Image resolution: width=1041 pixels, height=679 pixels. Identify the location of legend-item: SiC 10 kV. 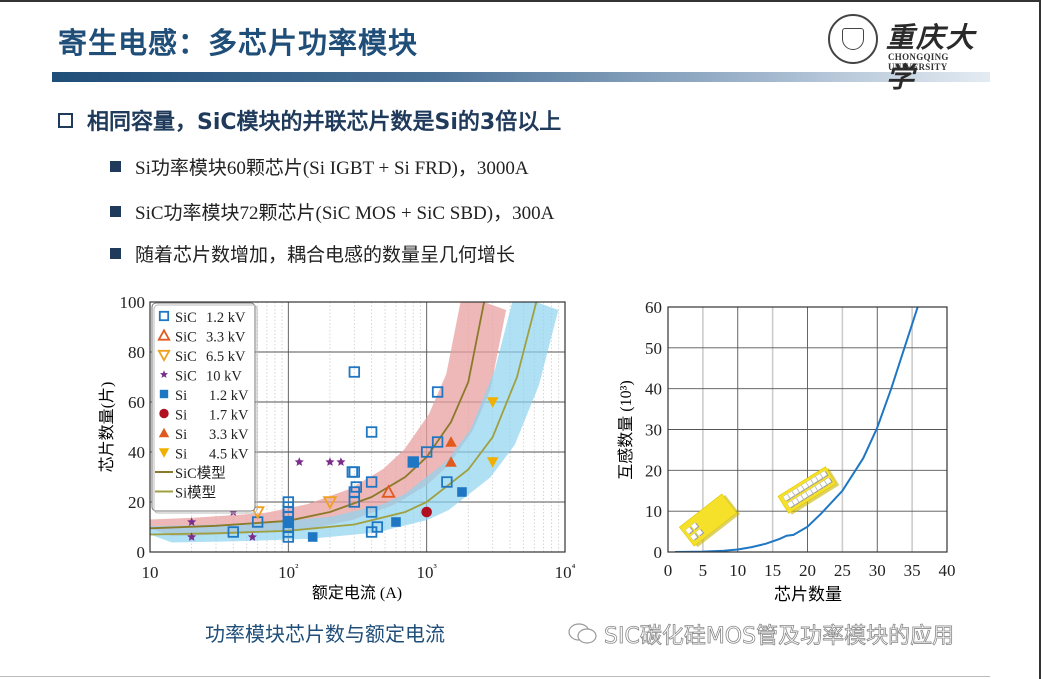
(201, 377).